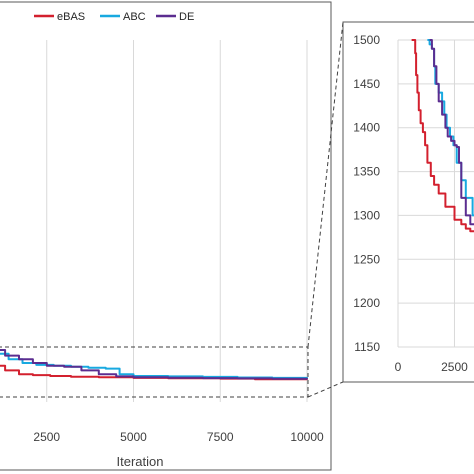 This screenshot has height=474, width=474. Describe the element at coordinates (366, 40) in the screenshot. I see `inset-y-tick-label: 1500` at that location.